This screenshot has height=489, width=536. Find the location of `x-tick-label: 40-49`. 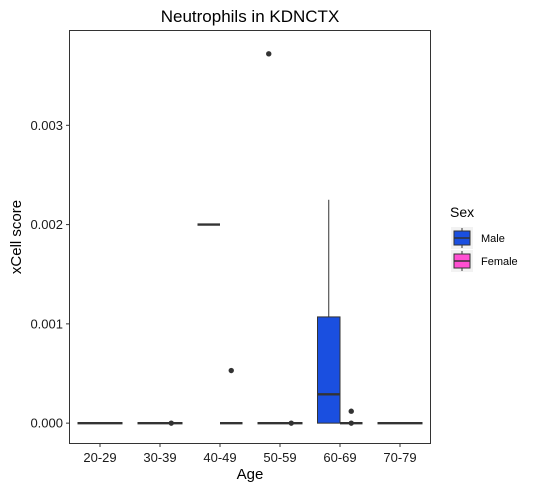

x-tick-label: 40-49 is located at coordinates (219, 457).